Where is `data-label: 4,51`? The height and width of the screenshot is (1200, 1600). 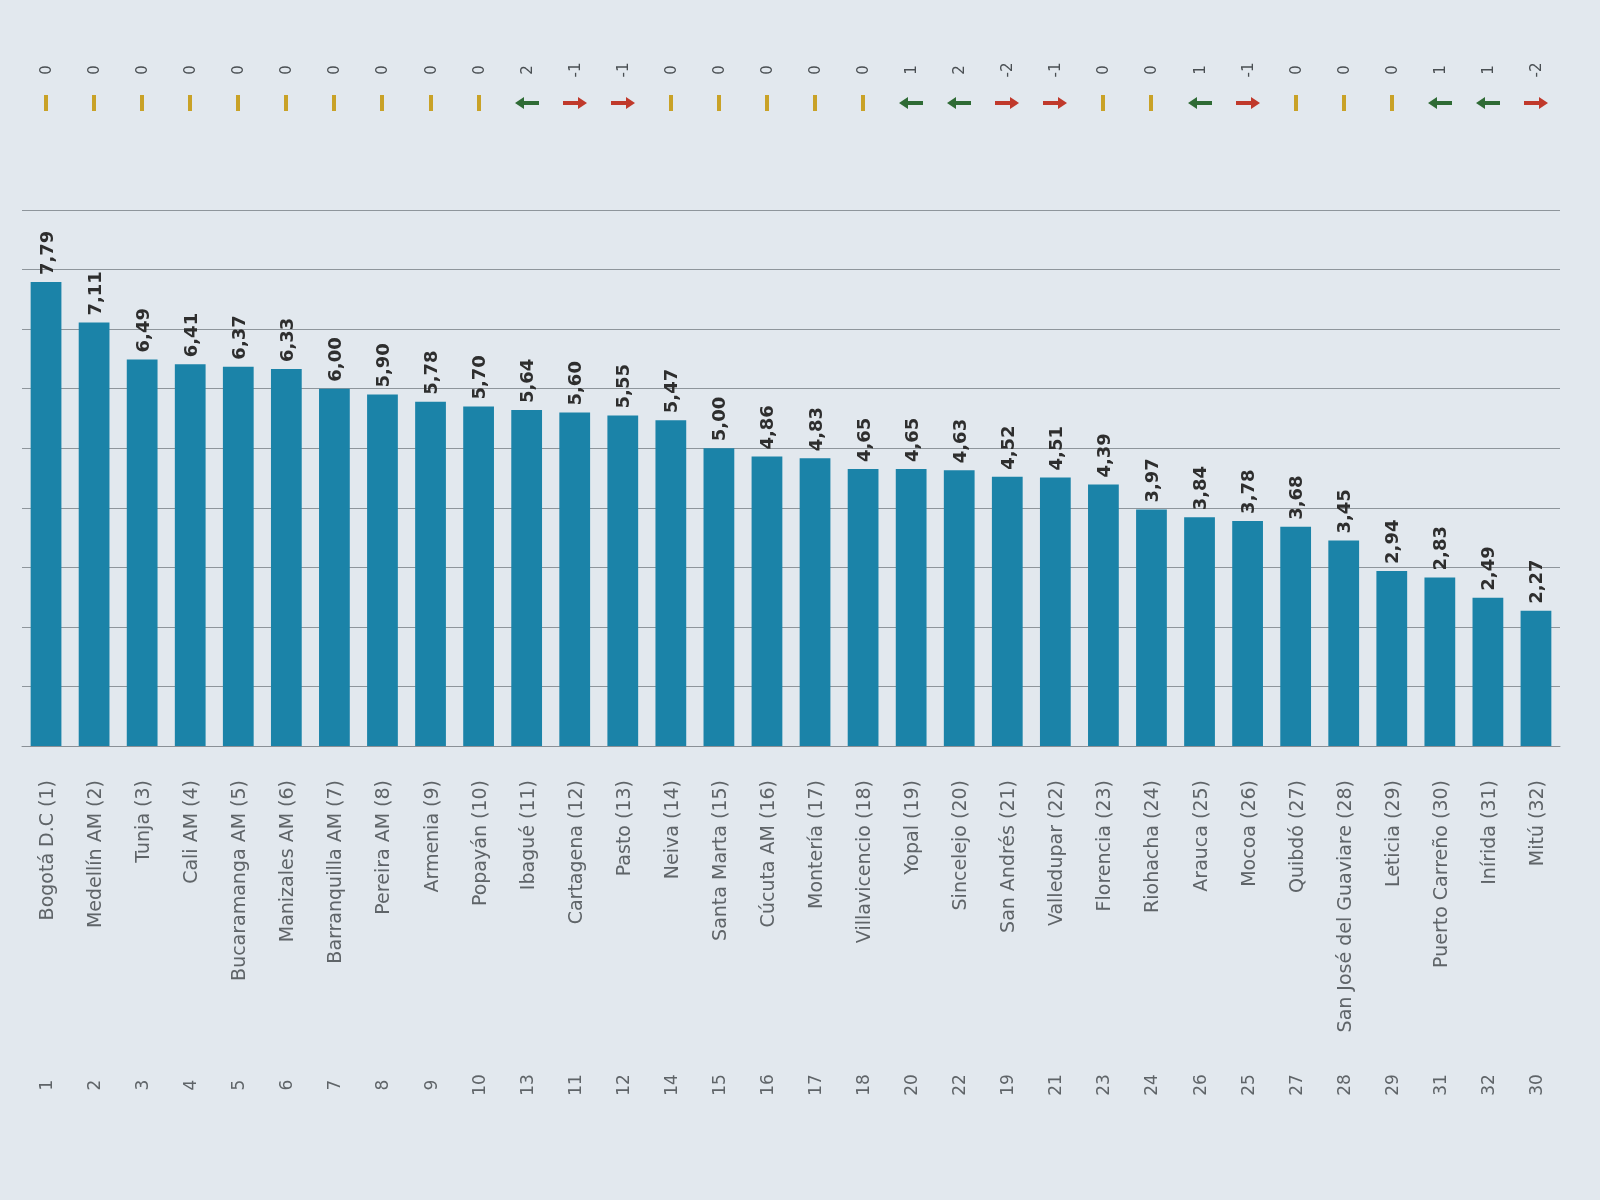 data-label: 4,51 is located at coordinates (1055, 448).